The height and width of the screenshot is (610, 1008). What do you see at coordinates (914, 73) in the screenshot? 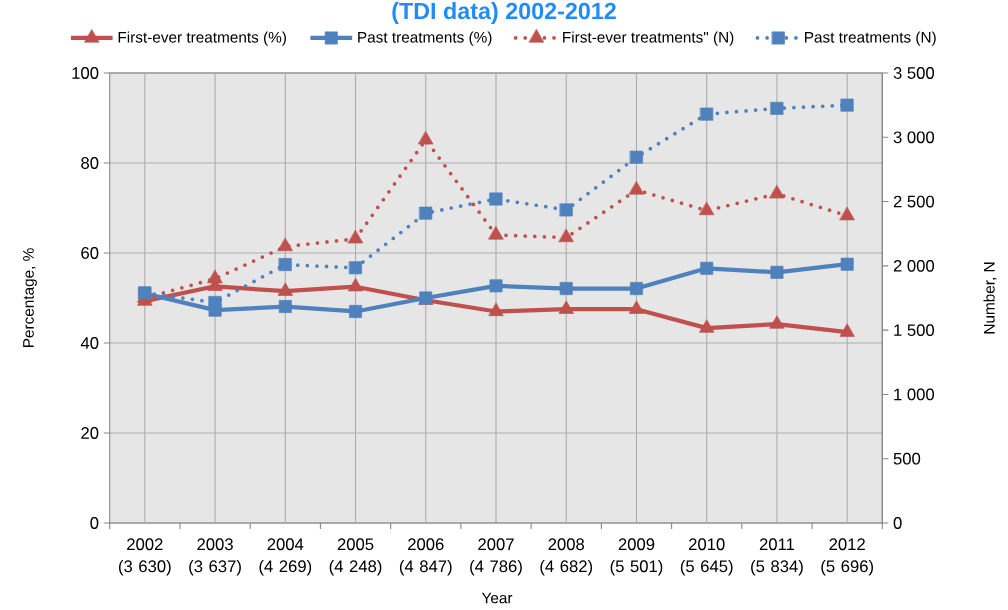
I see `y2-tick-label: 3 500` at bounding box center [914, 73].